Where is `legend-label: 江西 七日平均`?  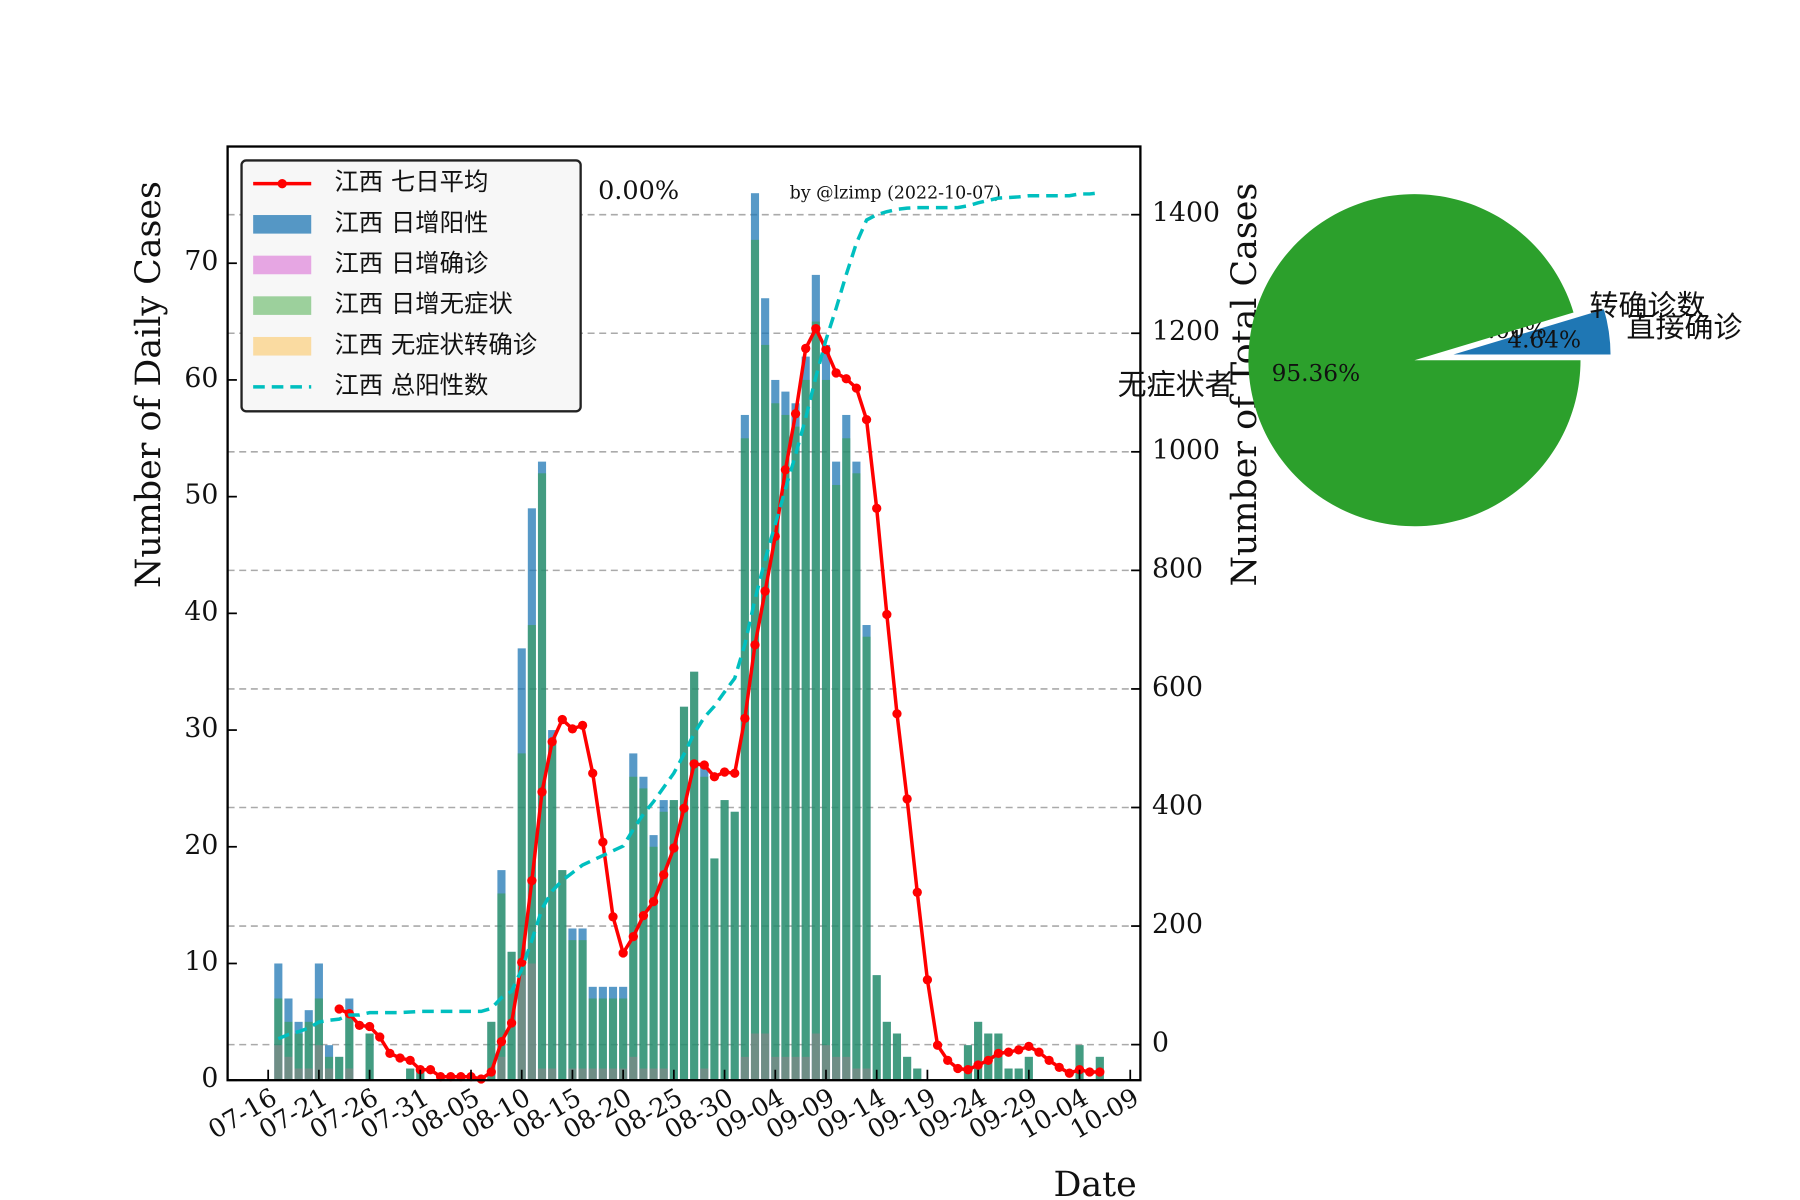 legend-label: 江西 七日平均 is located at coordinates (411, 181).